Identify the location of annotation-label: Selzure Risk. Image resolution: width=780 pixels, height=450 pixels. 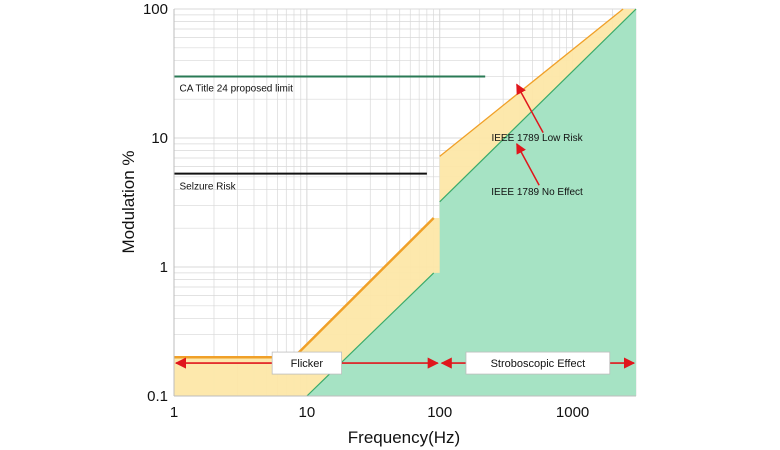
(207, 186).